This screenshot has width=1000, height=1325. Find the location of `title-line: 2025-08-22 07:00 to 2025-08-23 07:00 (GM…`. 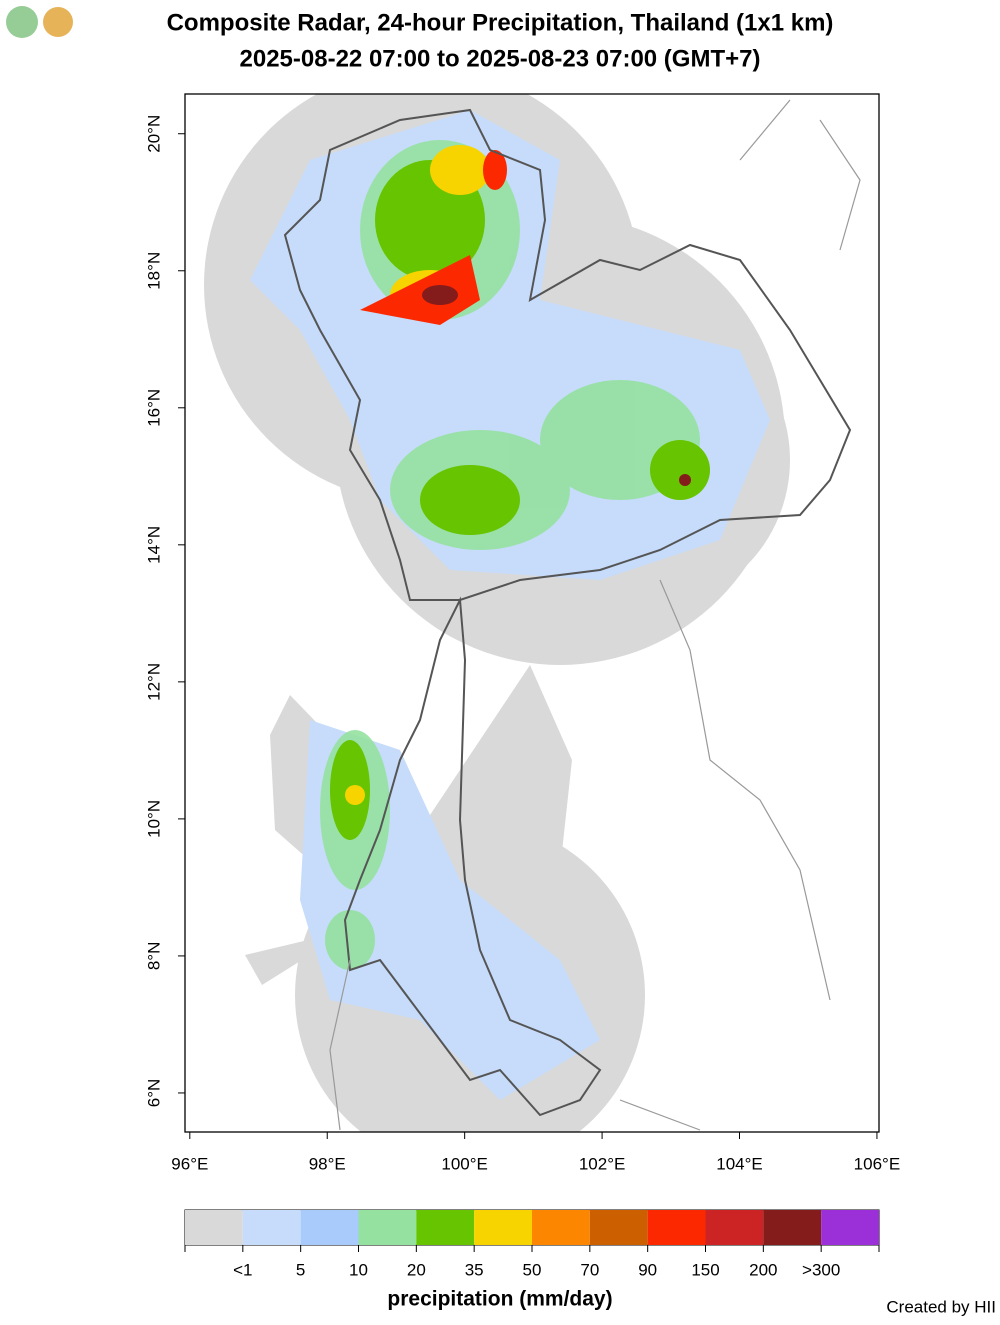

title-line: 2025-08-22 07:00 to 2025-08-23 07:00 (GM… is located at coordinates (500, 58).